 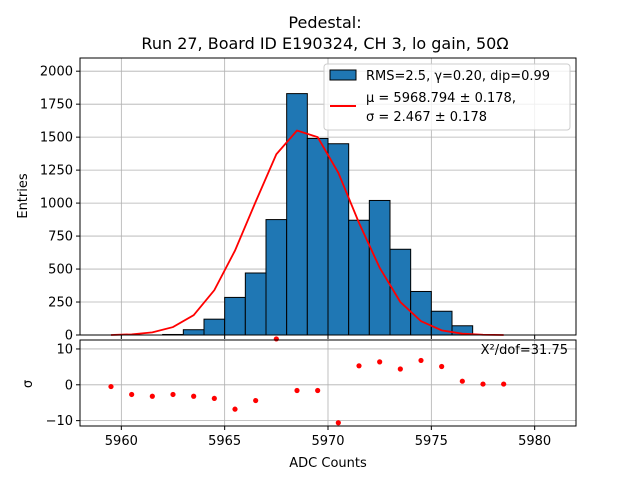 What do you see at coordinates (56, 105) in the screenshot?
I see `top-y-tick-label: 1750` at bounding box center [56, 105].